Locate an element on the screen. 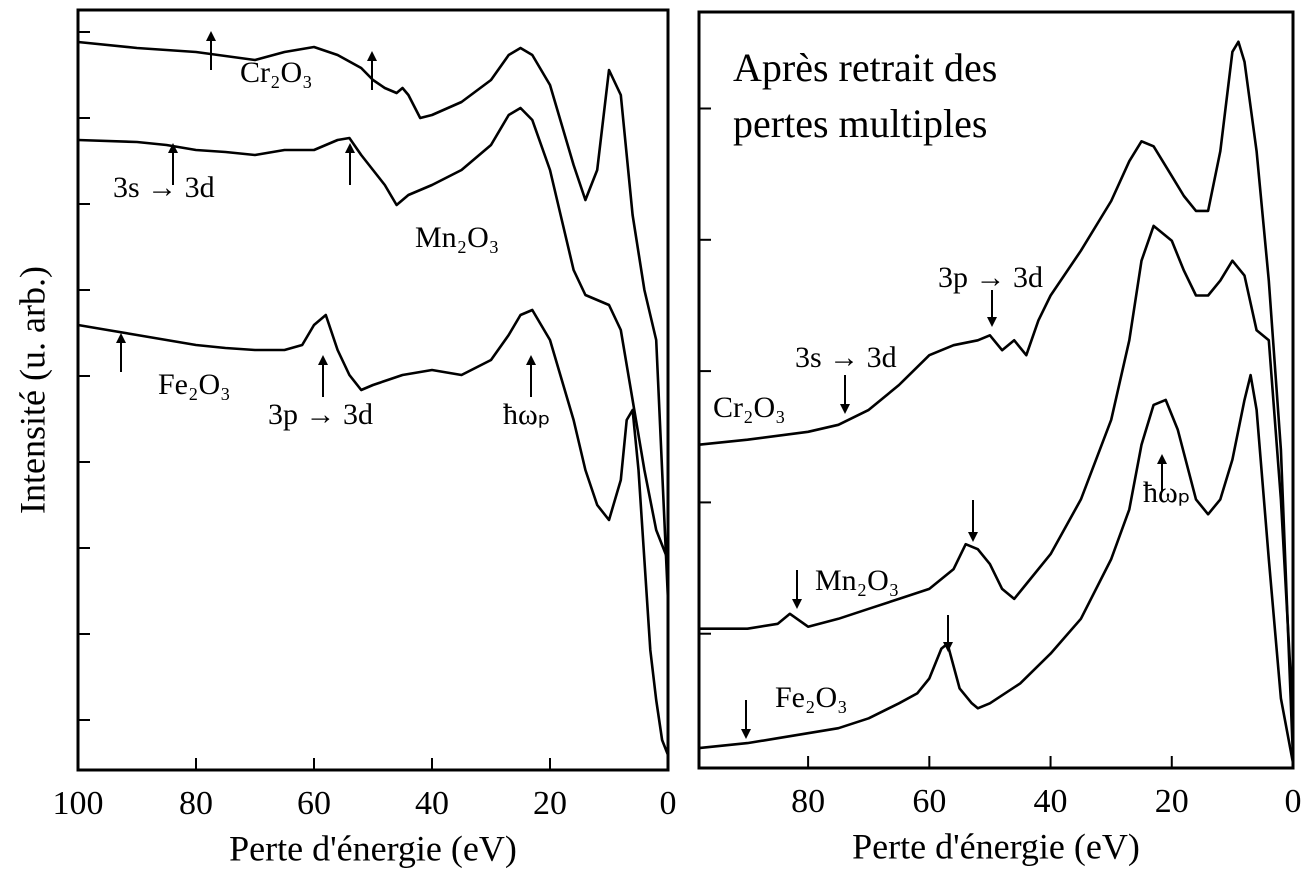  x-tick-label: 100 is located at coordinates (78, 803).